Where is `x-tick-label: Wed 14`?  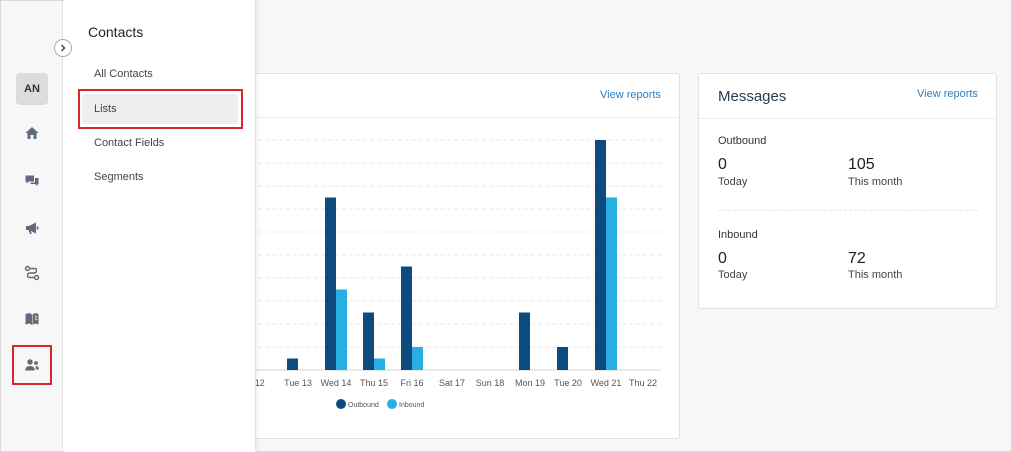
x-tick-label: Wed 14 is located at coordinates (336, 383).